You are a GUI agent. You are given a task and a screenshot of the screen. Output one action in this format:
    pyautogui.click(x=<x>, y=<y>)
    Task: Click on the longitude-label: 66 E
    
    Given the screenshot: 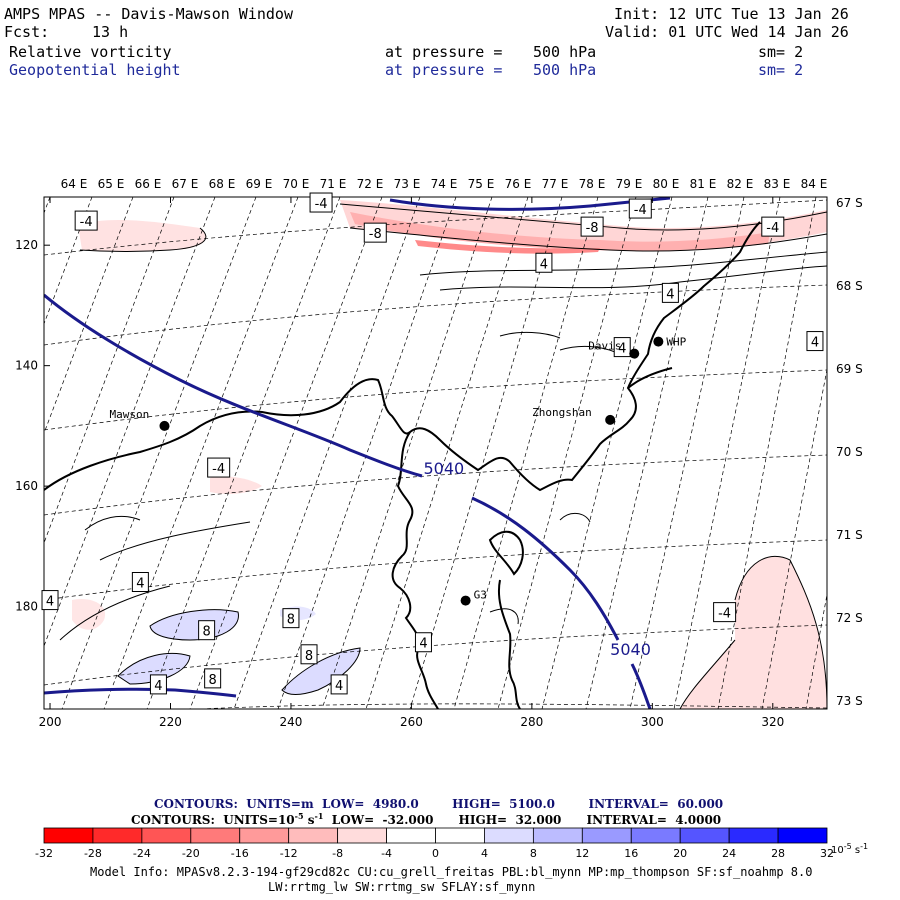 What is the action you would take?
    pyautogui.click(x=148, y=184)
    